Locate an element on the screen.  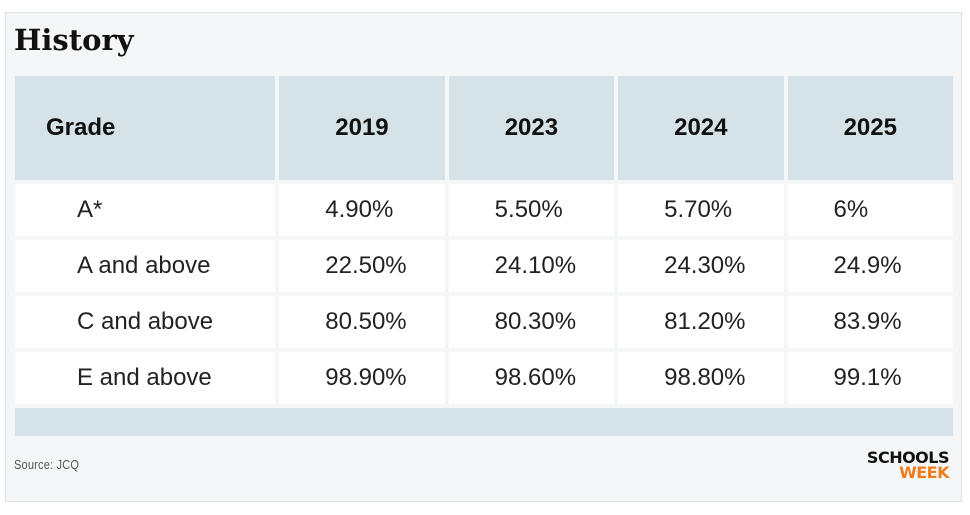
table-cell: 98.90% is located at coordinates (362, 378).